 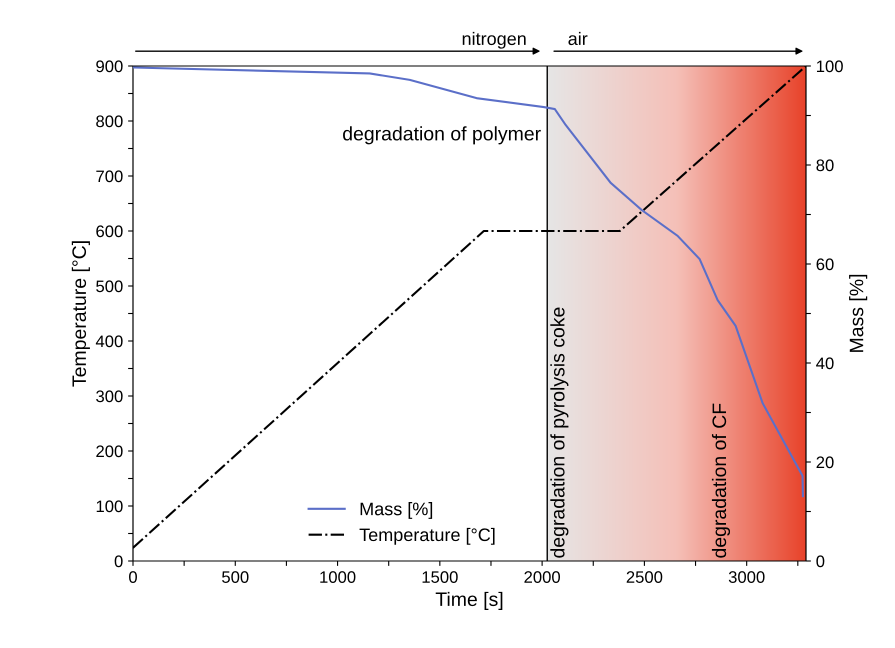 What do you see at coordinates (721, 481) in the screenshot?
I see `annotation: degradation of CF` at bounding box center [721, 481].